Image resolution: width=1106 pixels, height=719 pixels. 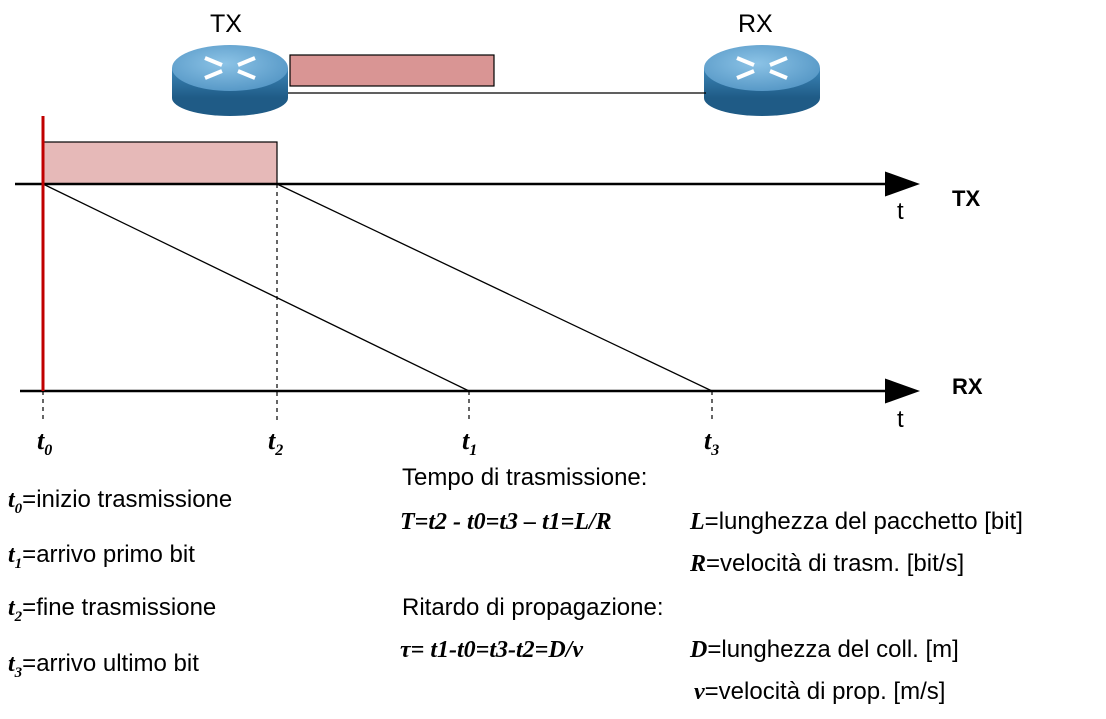 I want to click on t2-mark-label: t2, so click(x=276, y=443).